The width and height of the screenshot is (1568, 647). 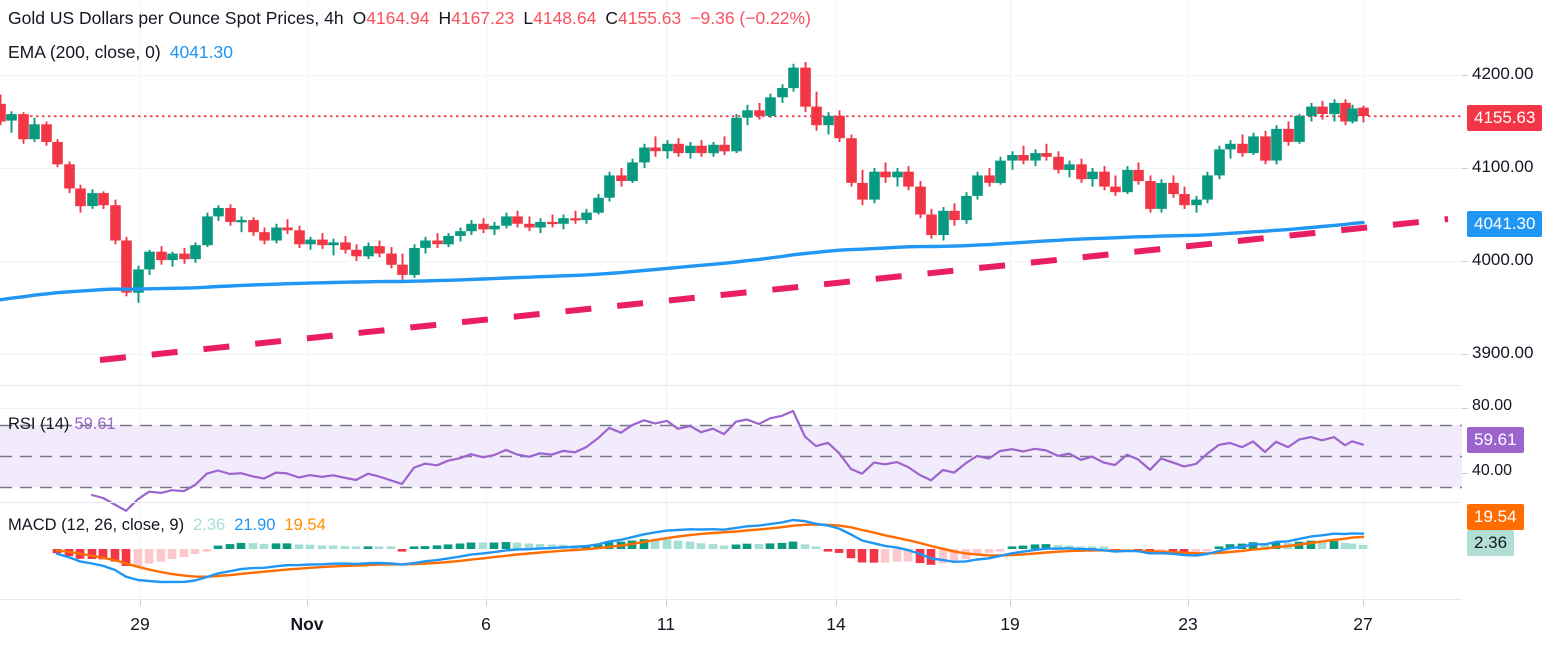 I want to click on macd-legend: MACD (12, 26, close, 9) 2.36 21.90 19.54, so click(x=167, y=525).